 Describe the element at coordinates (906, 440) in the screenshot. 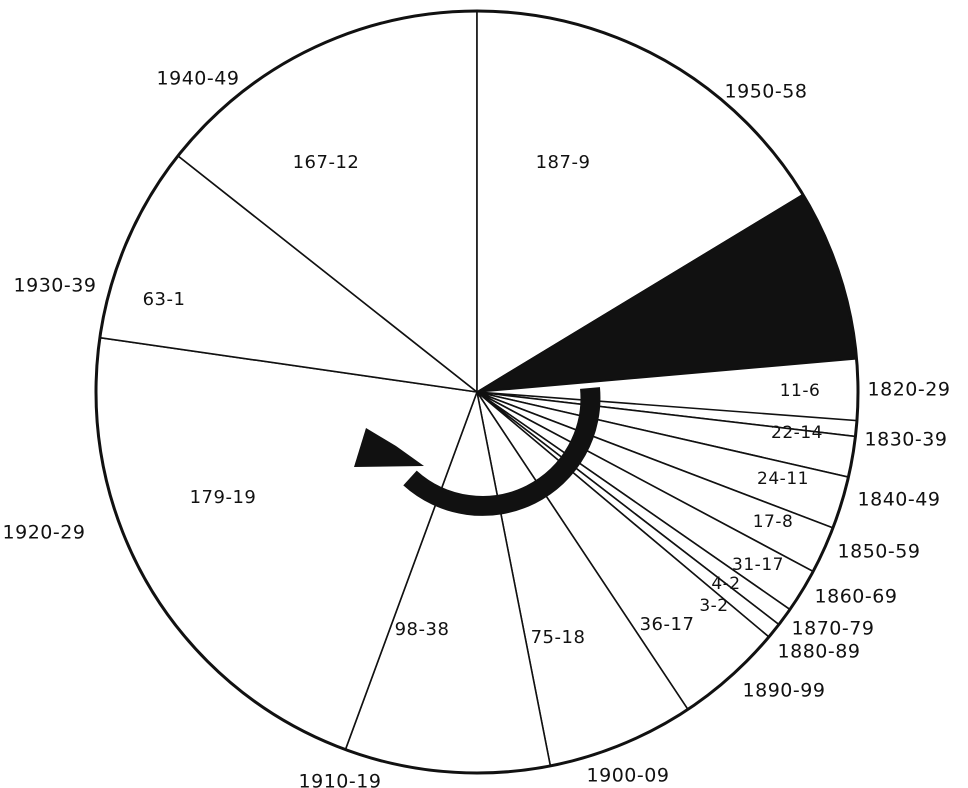

I see `slice-period-label: 1830-39` at that location.